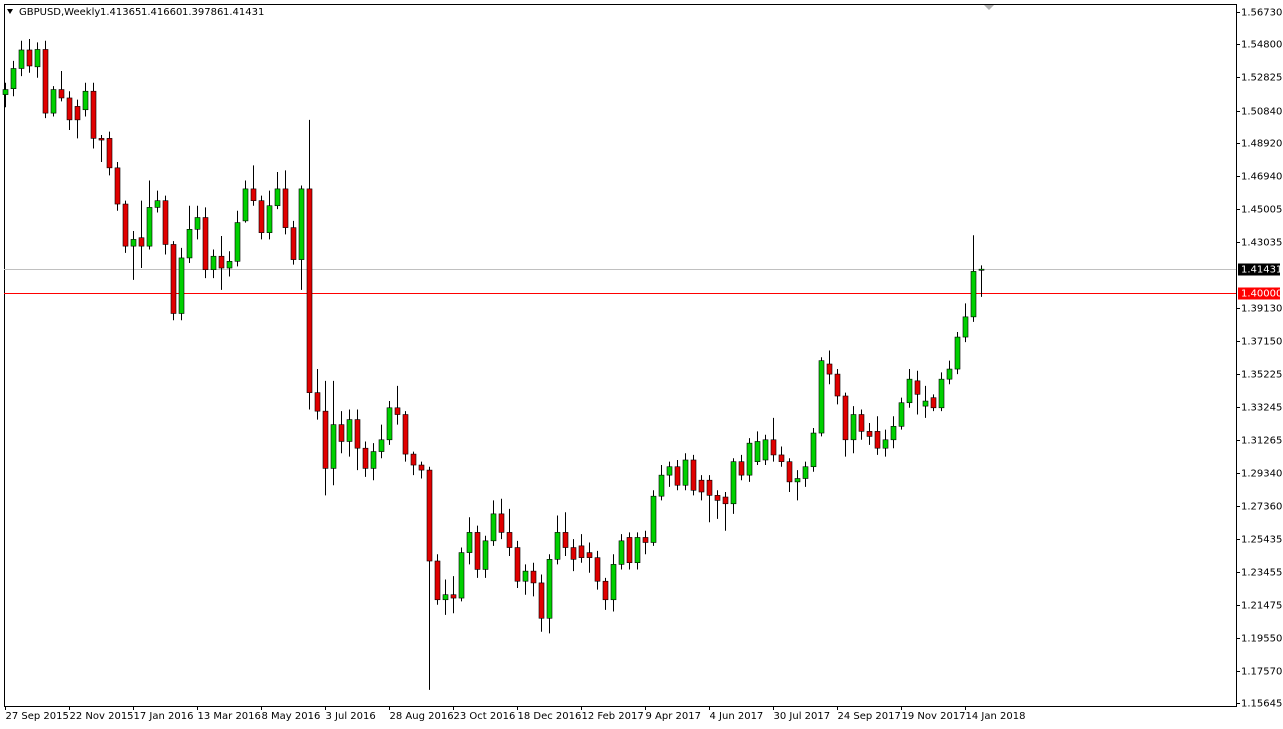  What do you see at coordinates (1261, 294) in the screenshot?
I see `level-line-label: 1.40000` at bounding box center [1261, 294].